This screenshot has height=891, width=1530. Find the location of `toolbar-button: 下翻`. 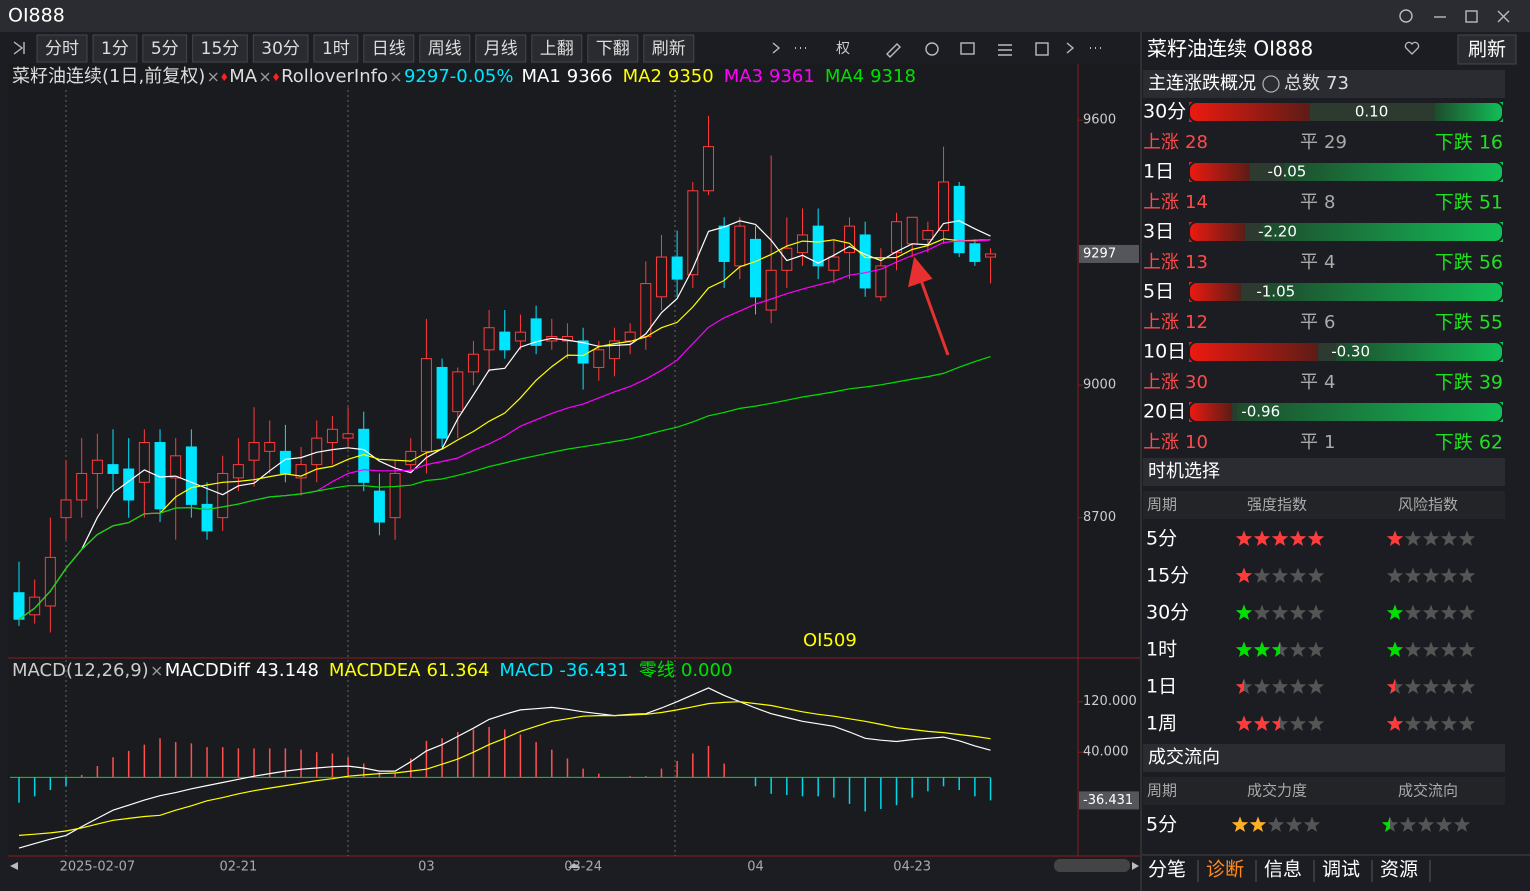

toolbar-button: 下翻 is located at coordinates (613, 48).